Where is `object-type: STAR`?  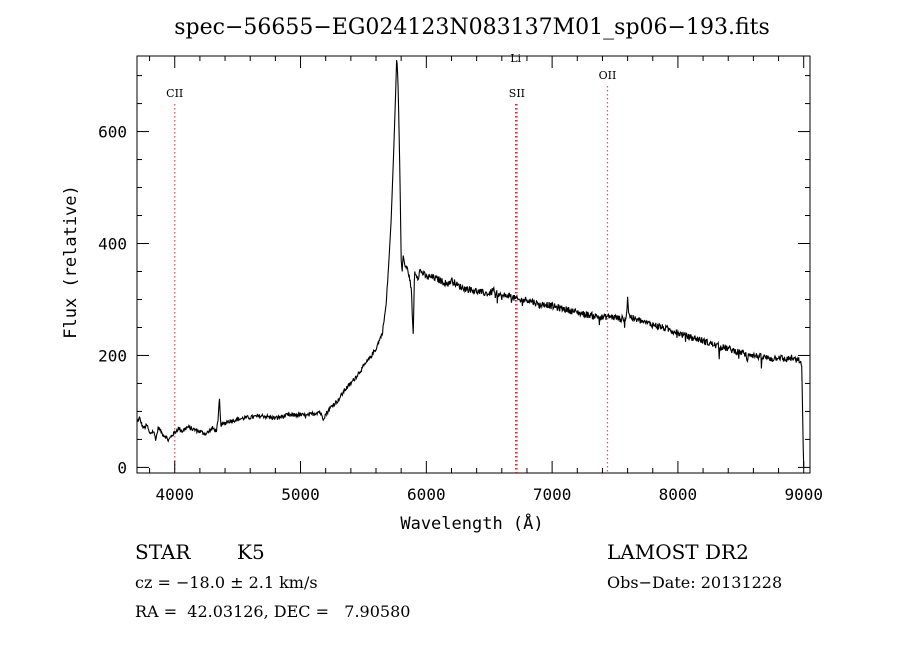 object-type: STAR is located at coordinates (163, 552).